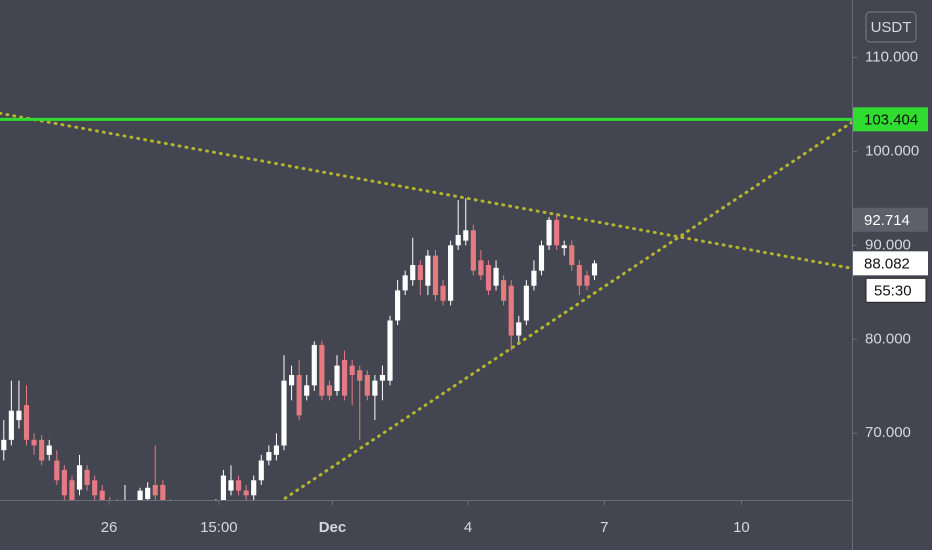  I want to click on y-tick-label: 110.000, so click(891, 56).